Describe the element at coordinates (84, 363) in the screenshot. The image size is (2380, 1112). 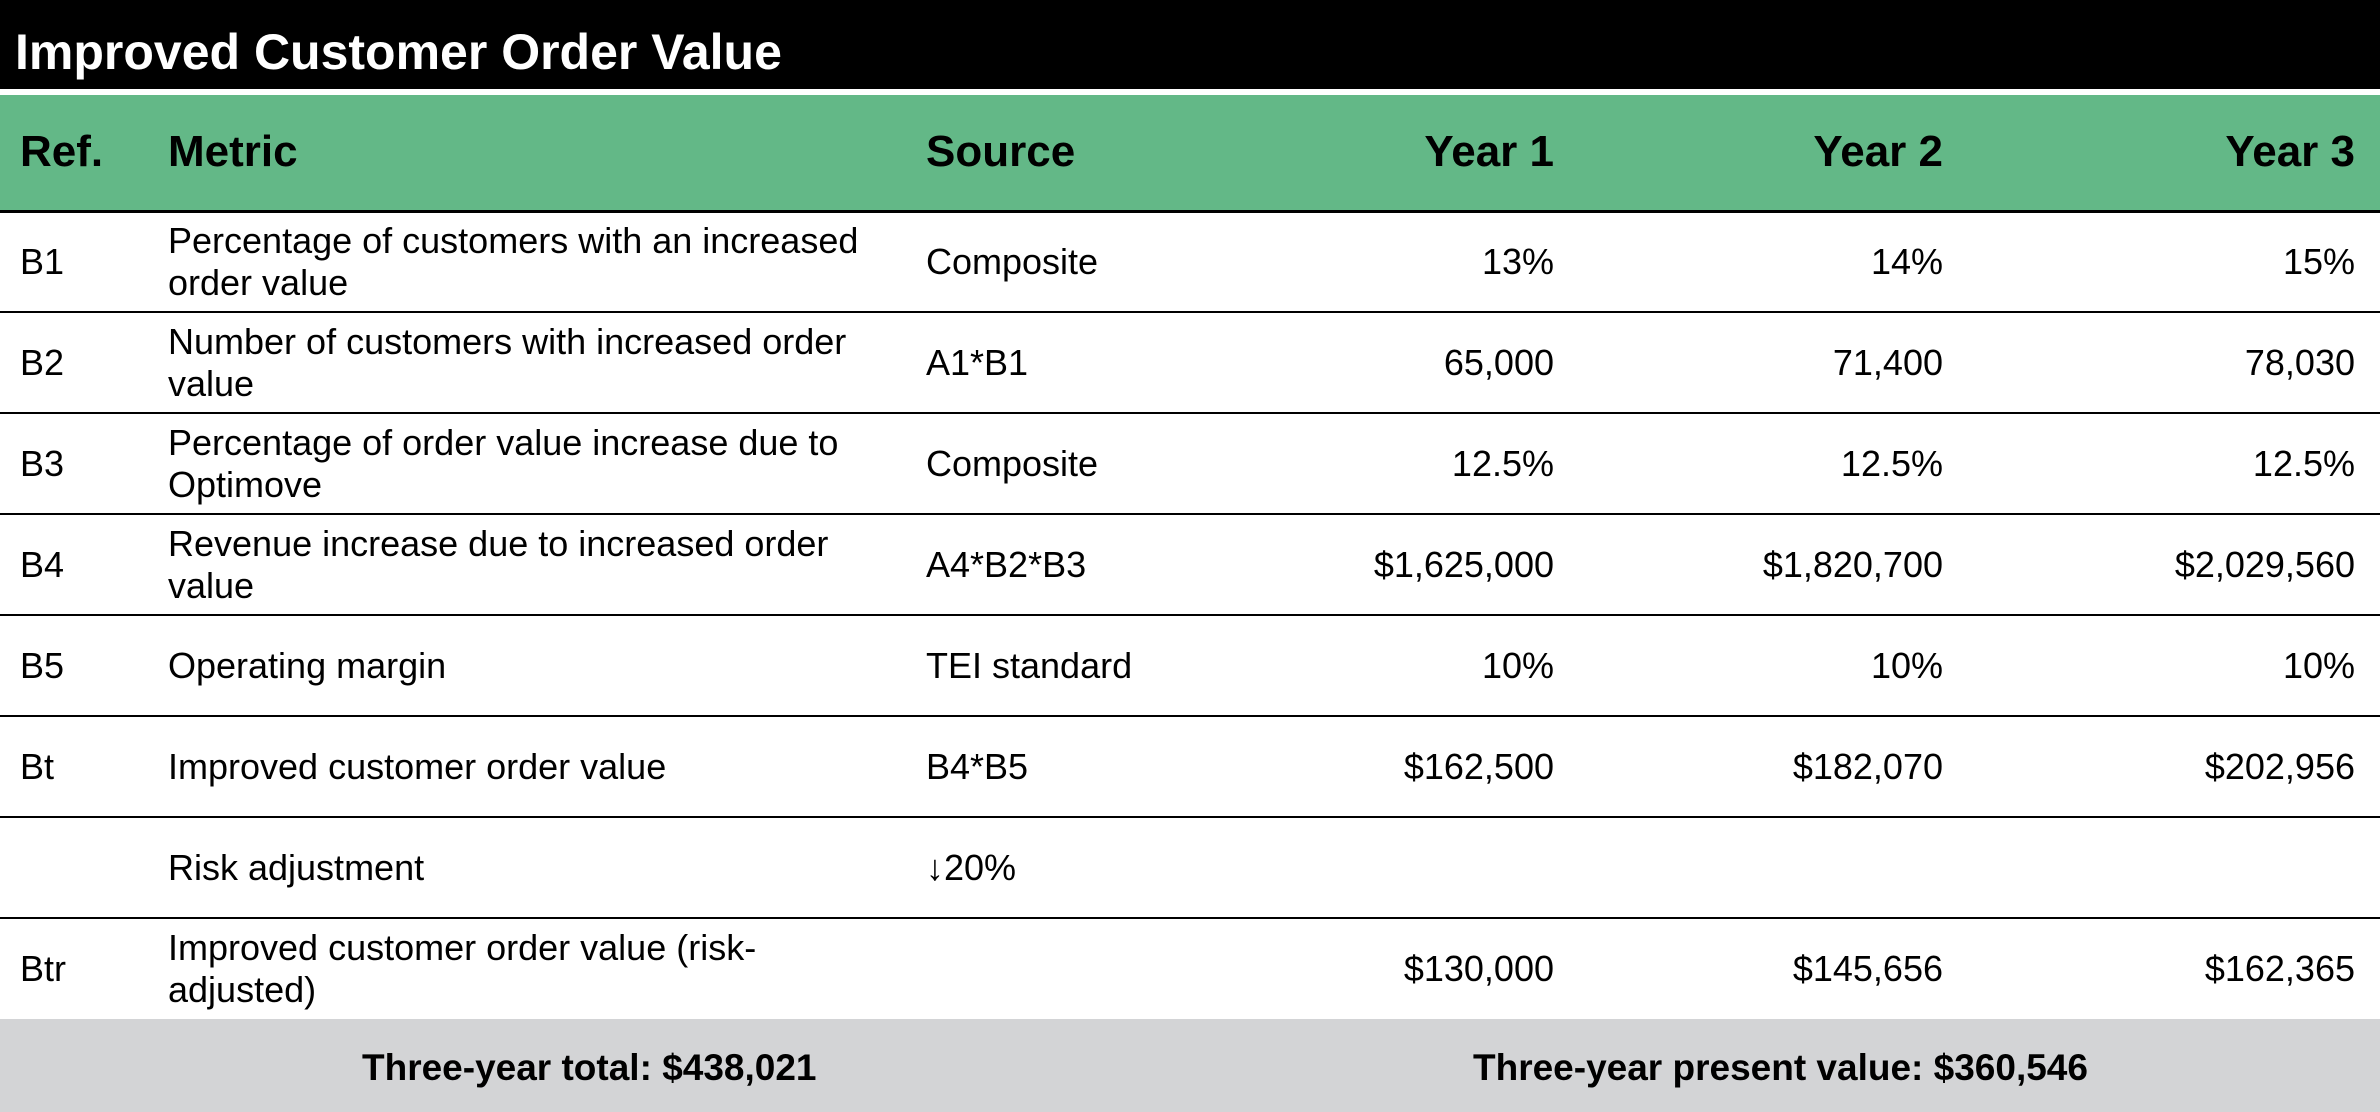
I see `cell-ref: B2` at that location.